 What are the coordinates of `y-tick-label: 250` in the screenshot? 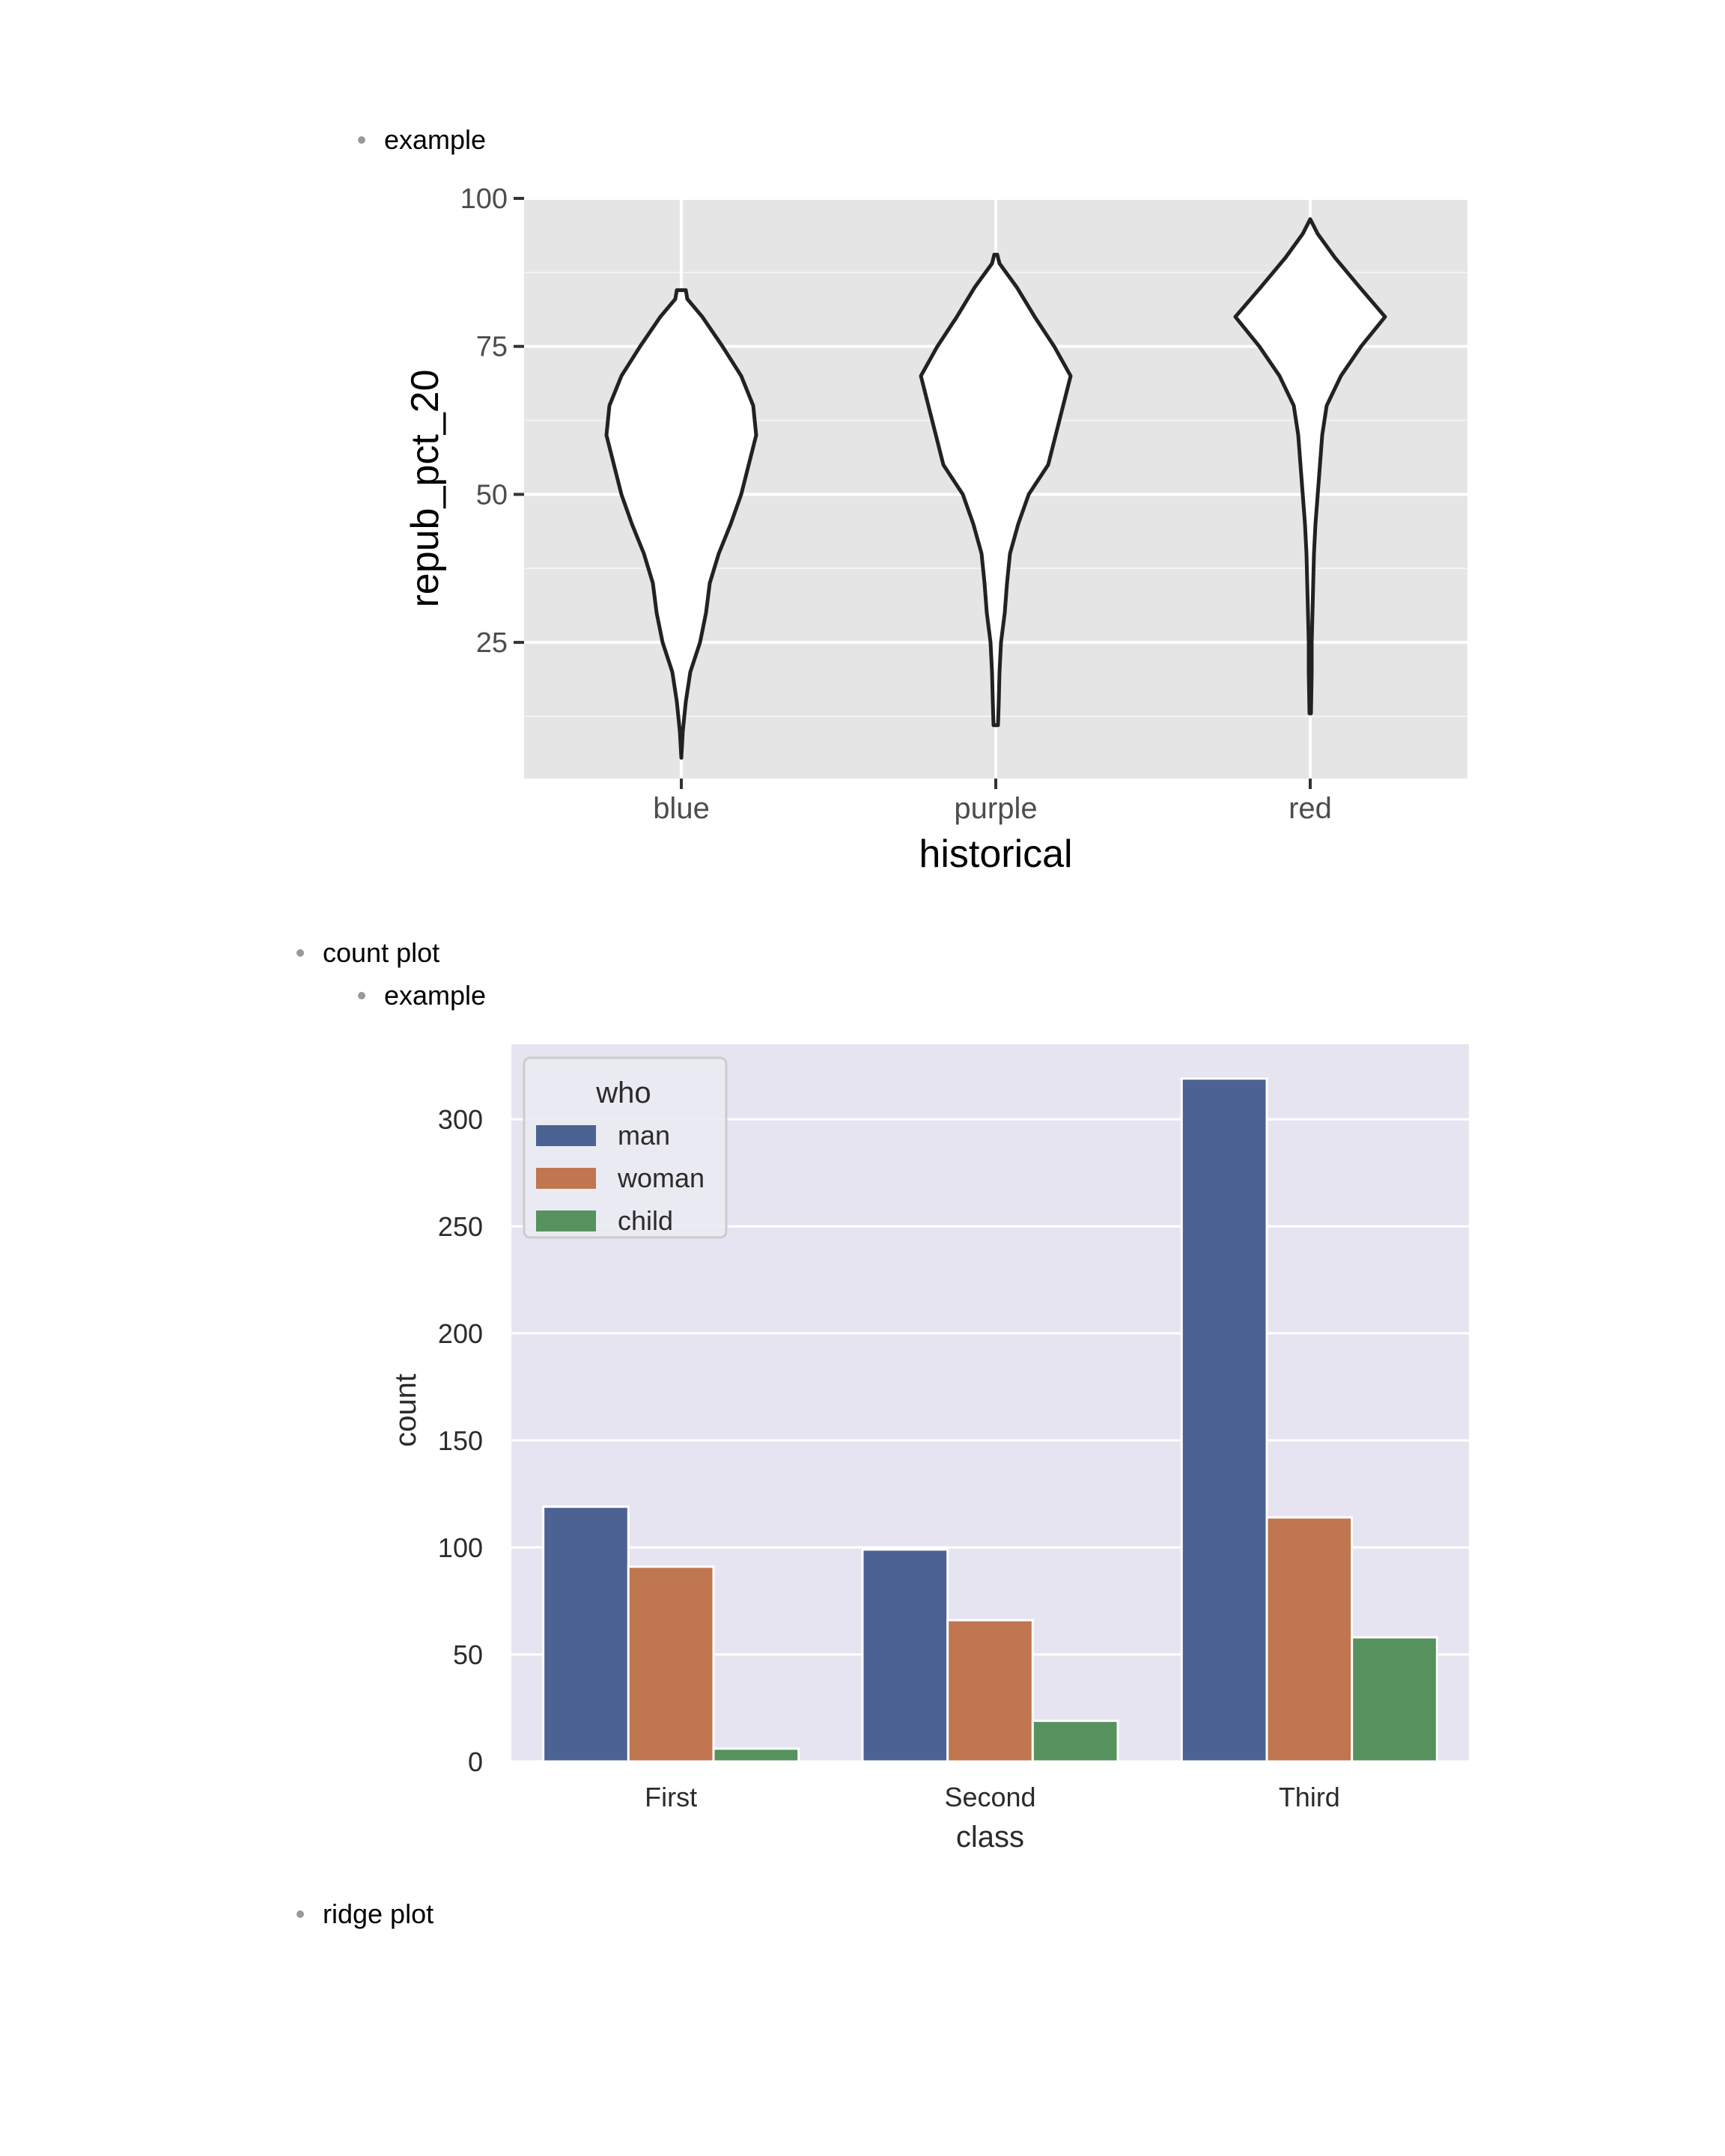 It's located at (460, 1226).